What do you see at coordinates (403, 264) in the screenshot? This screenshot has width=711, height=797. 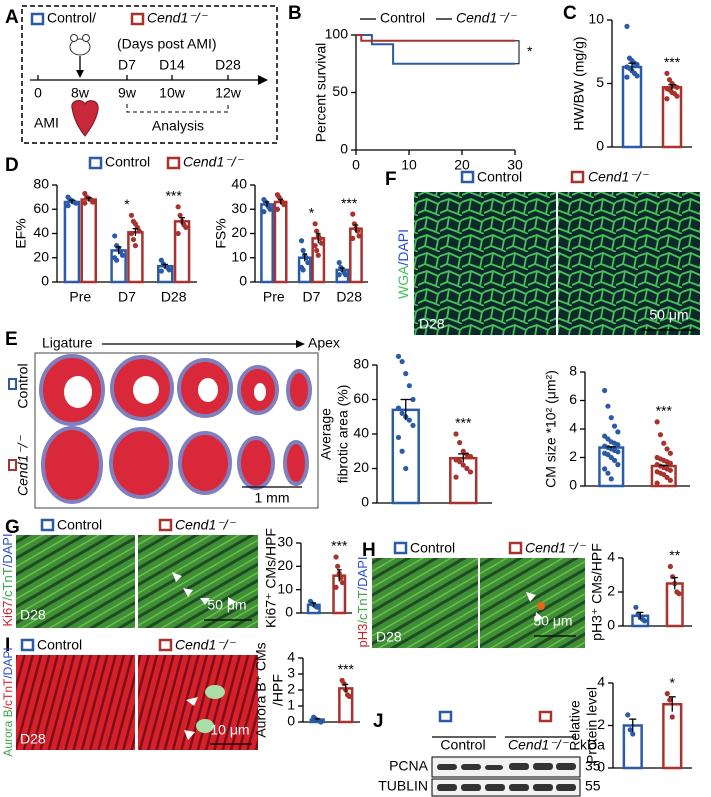 I see `stain-label: WGA/DAPI` at bounding box center [403, 264].